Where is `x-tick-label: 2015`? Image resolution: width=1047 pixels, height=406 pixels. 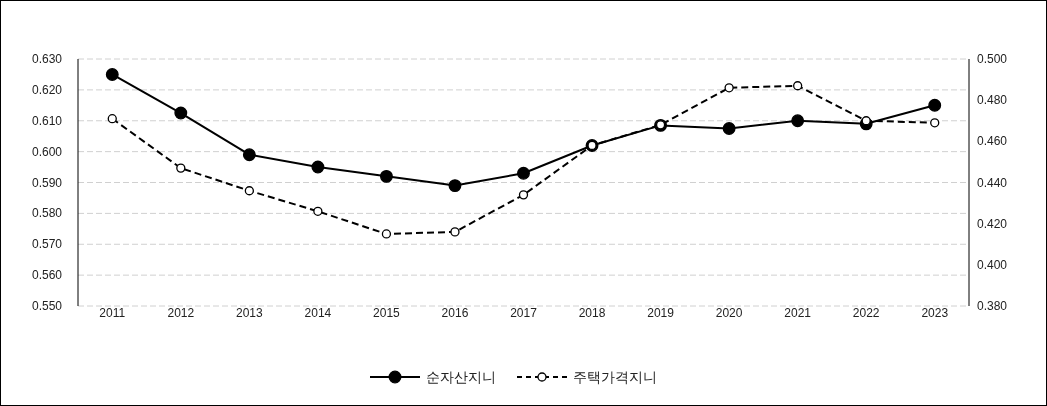 x-tick-label: 2015 is located at coordinates (387, 313).